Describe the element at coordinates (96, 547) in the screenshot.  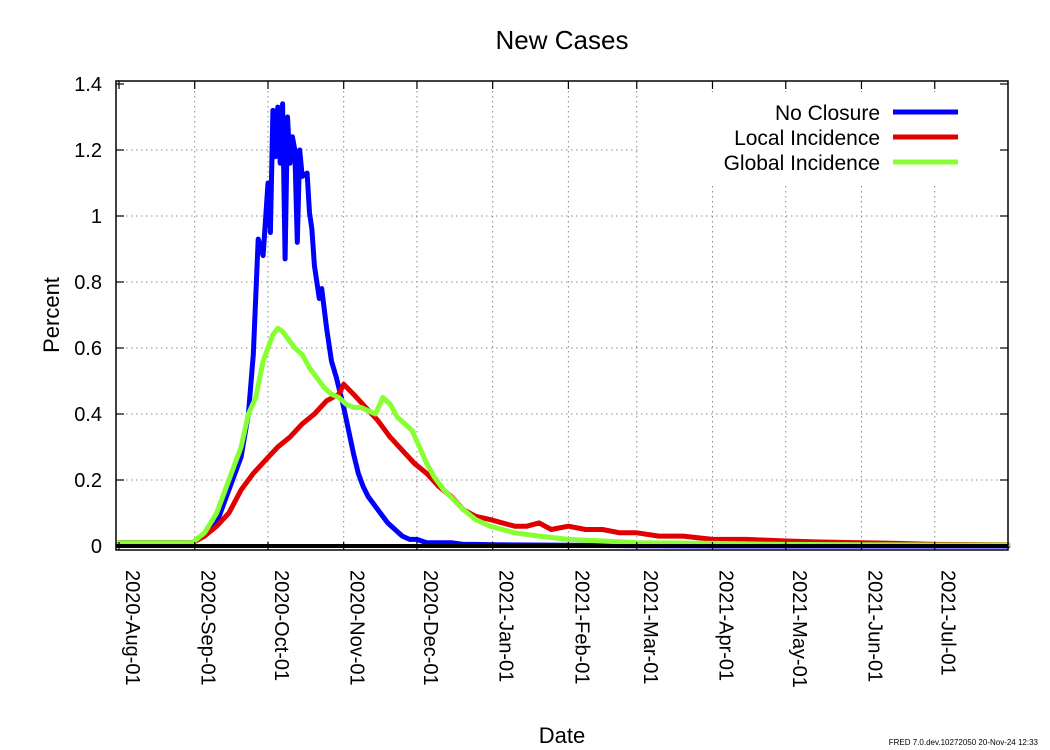
I see `y-tick-label: 0` at that location.